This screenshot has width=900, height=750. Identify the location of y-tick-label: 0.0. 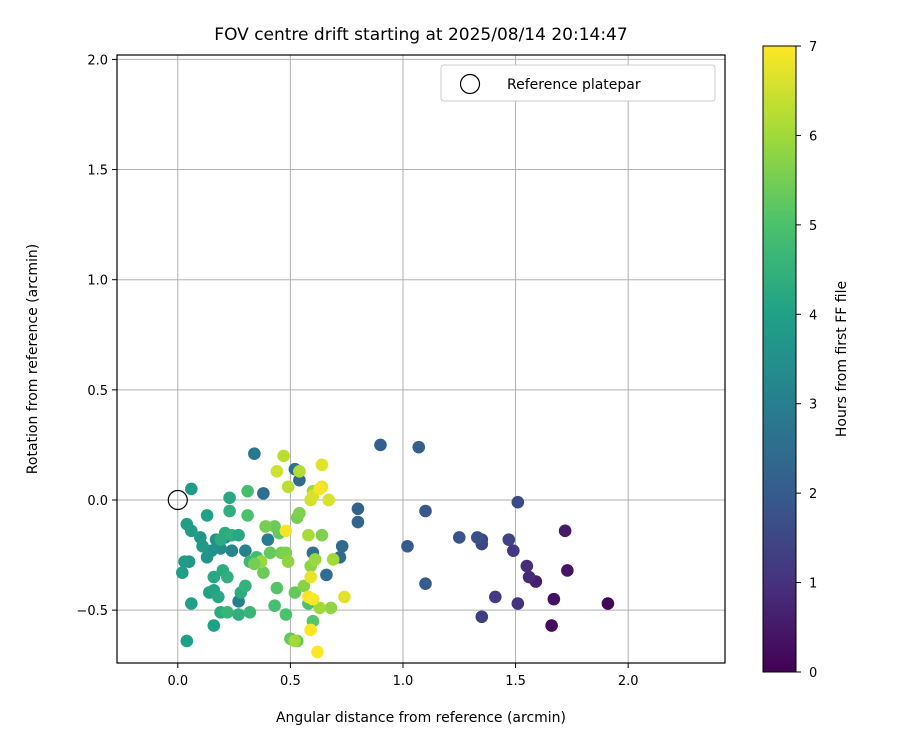
(97, 501).